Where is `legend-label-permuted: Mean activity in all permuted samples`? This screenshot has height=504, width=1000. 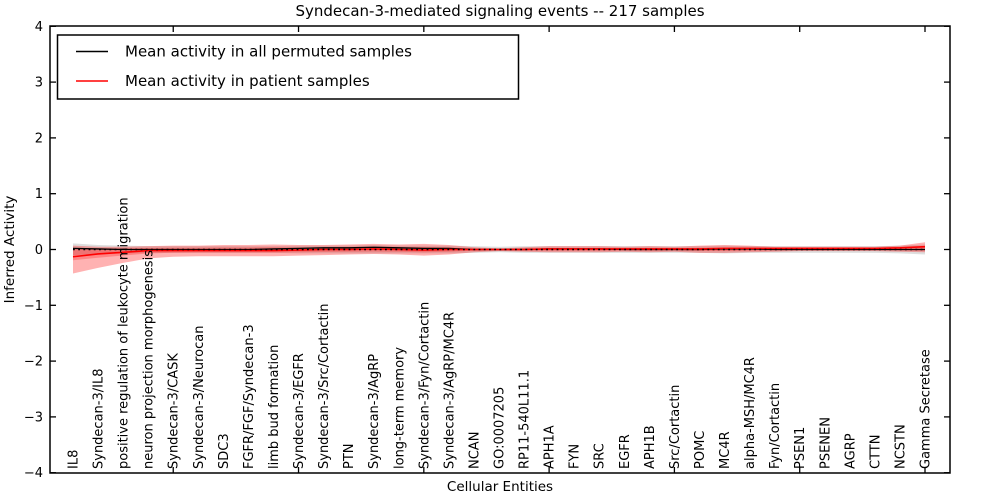
legend-label-permuted: Mean activity in all permuted samples is located at coordinates (268, 52).